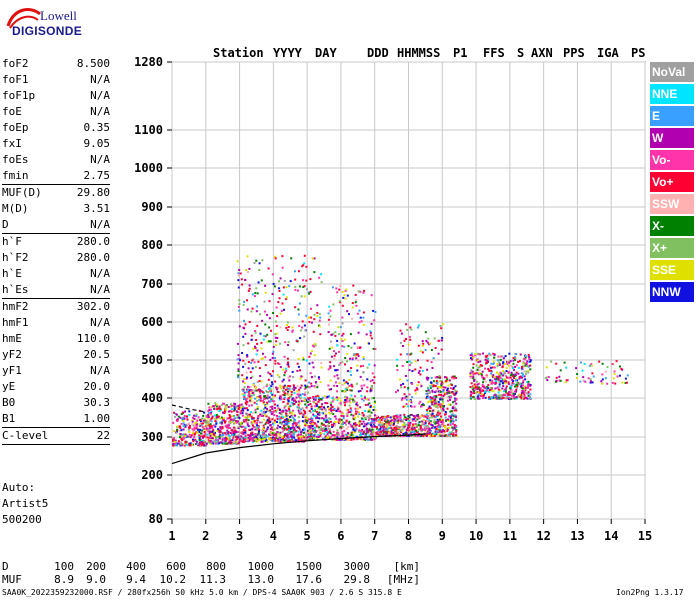  I want to click on param-name: MUF(D), so click(22, 192).